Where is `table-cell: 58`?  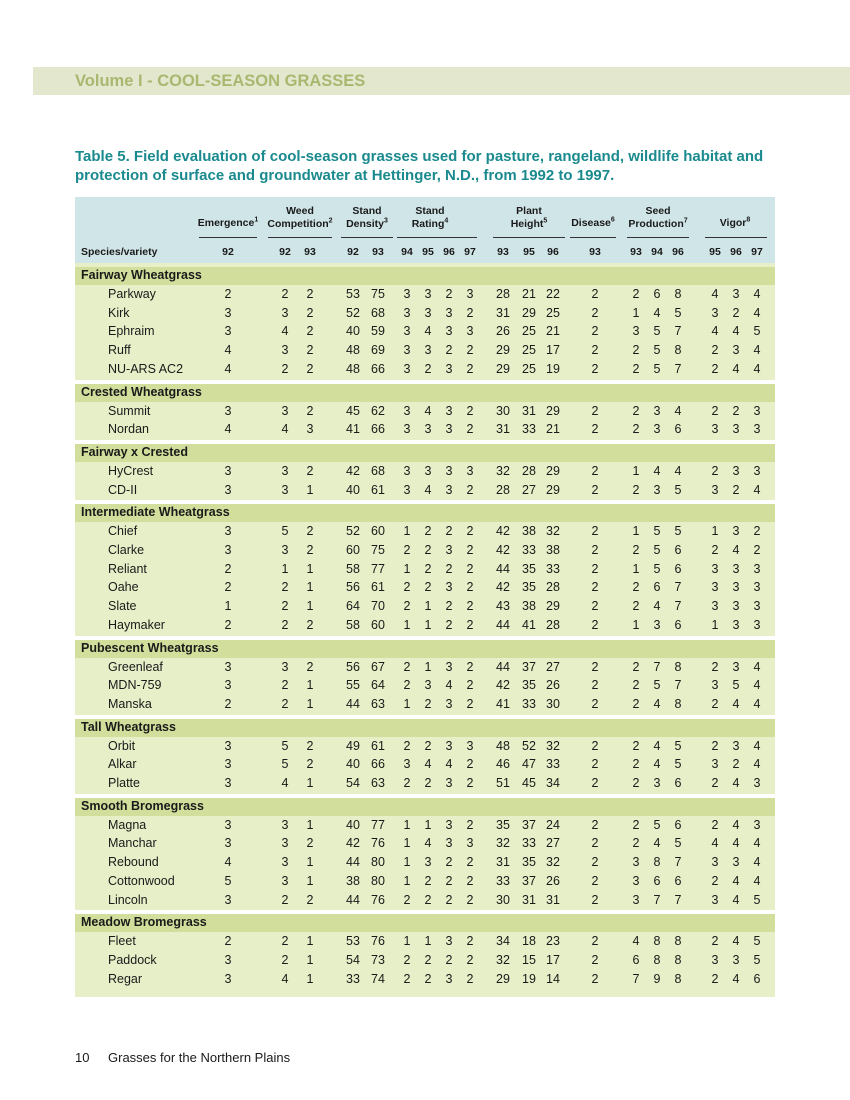
table-cell: 58 is located at coordinates (353, 624).